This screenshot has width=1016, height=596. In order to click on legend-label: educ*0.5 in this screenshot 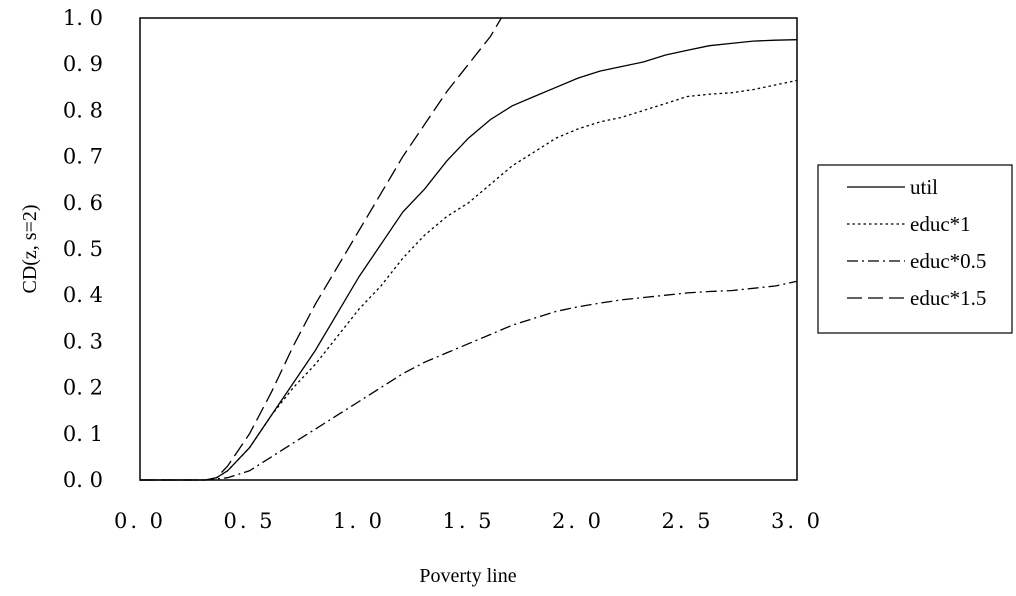, I will do `click(948, 261)`.